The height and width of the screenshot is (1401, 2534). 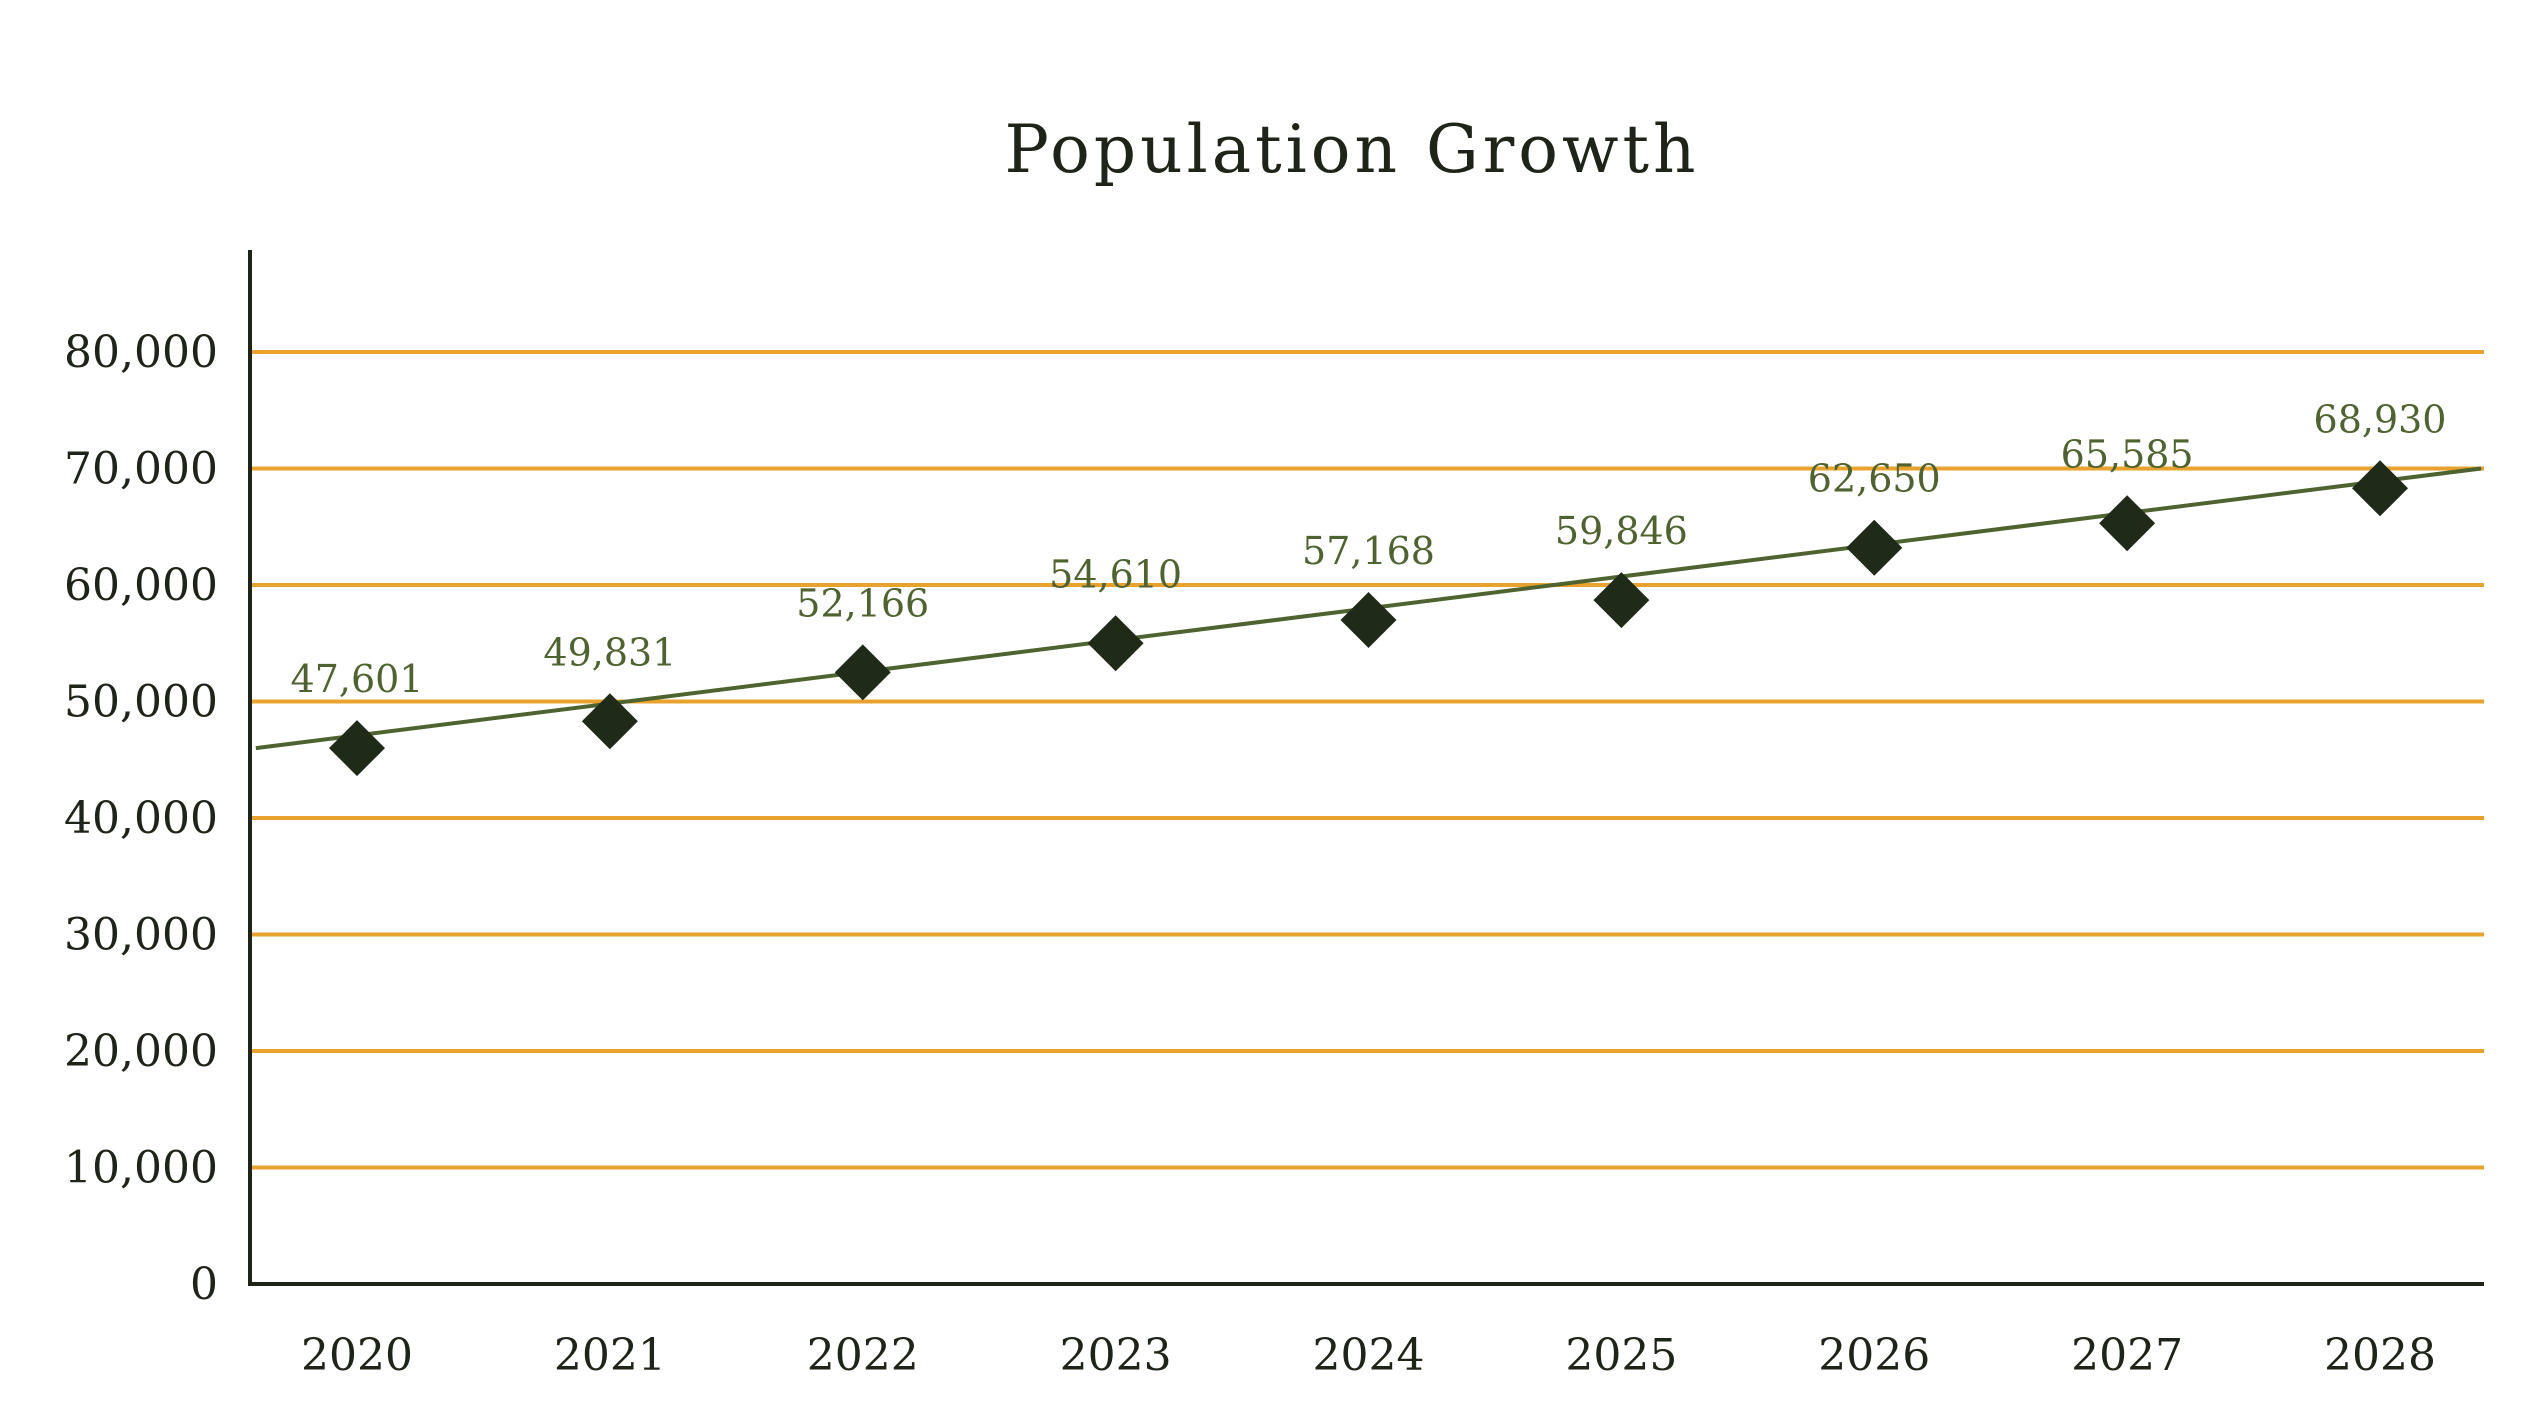 What do you see at coordinates (141, 1168) in the screenshot?
I see `y-tick-label: 10,000` at bounding box center [141, 1168].